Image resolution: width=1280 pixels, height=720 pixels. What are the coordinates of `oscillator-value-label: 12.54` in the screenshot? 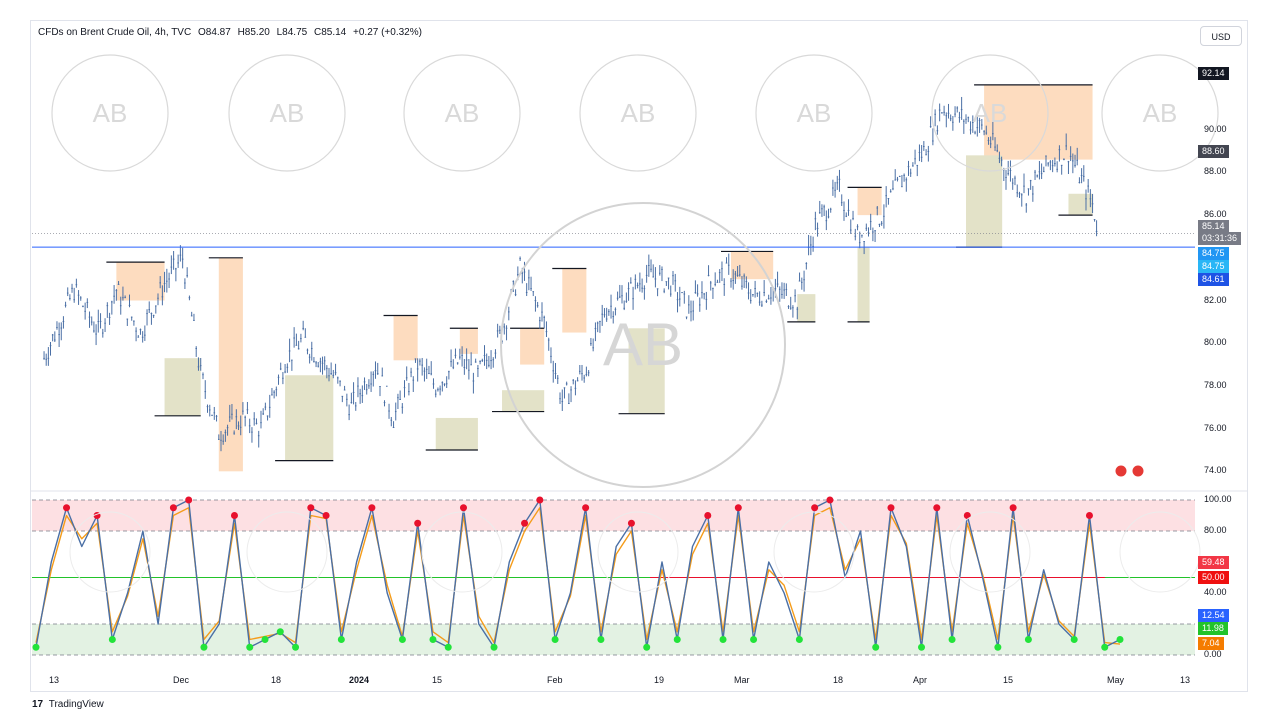 It's located at (1213, 615).